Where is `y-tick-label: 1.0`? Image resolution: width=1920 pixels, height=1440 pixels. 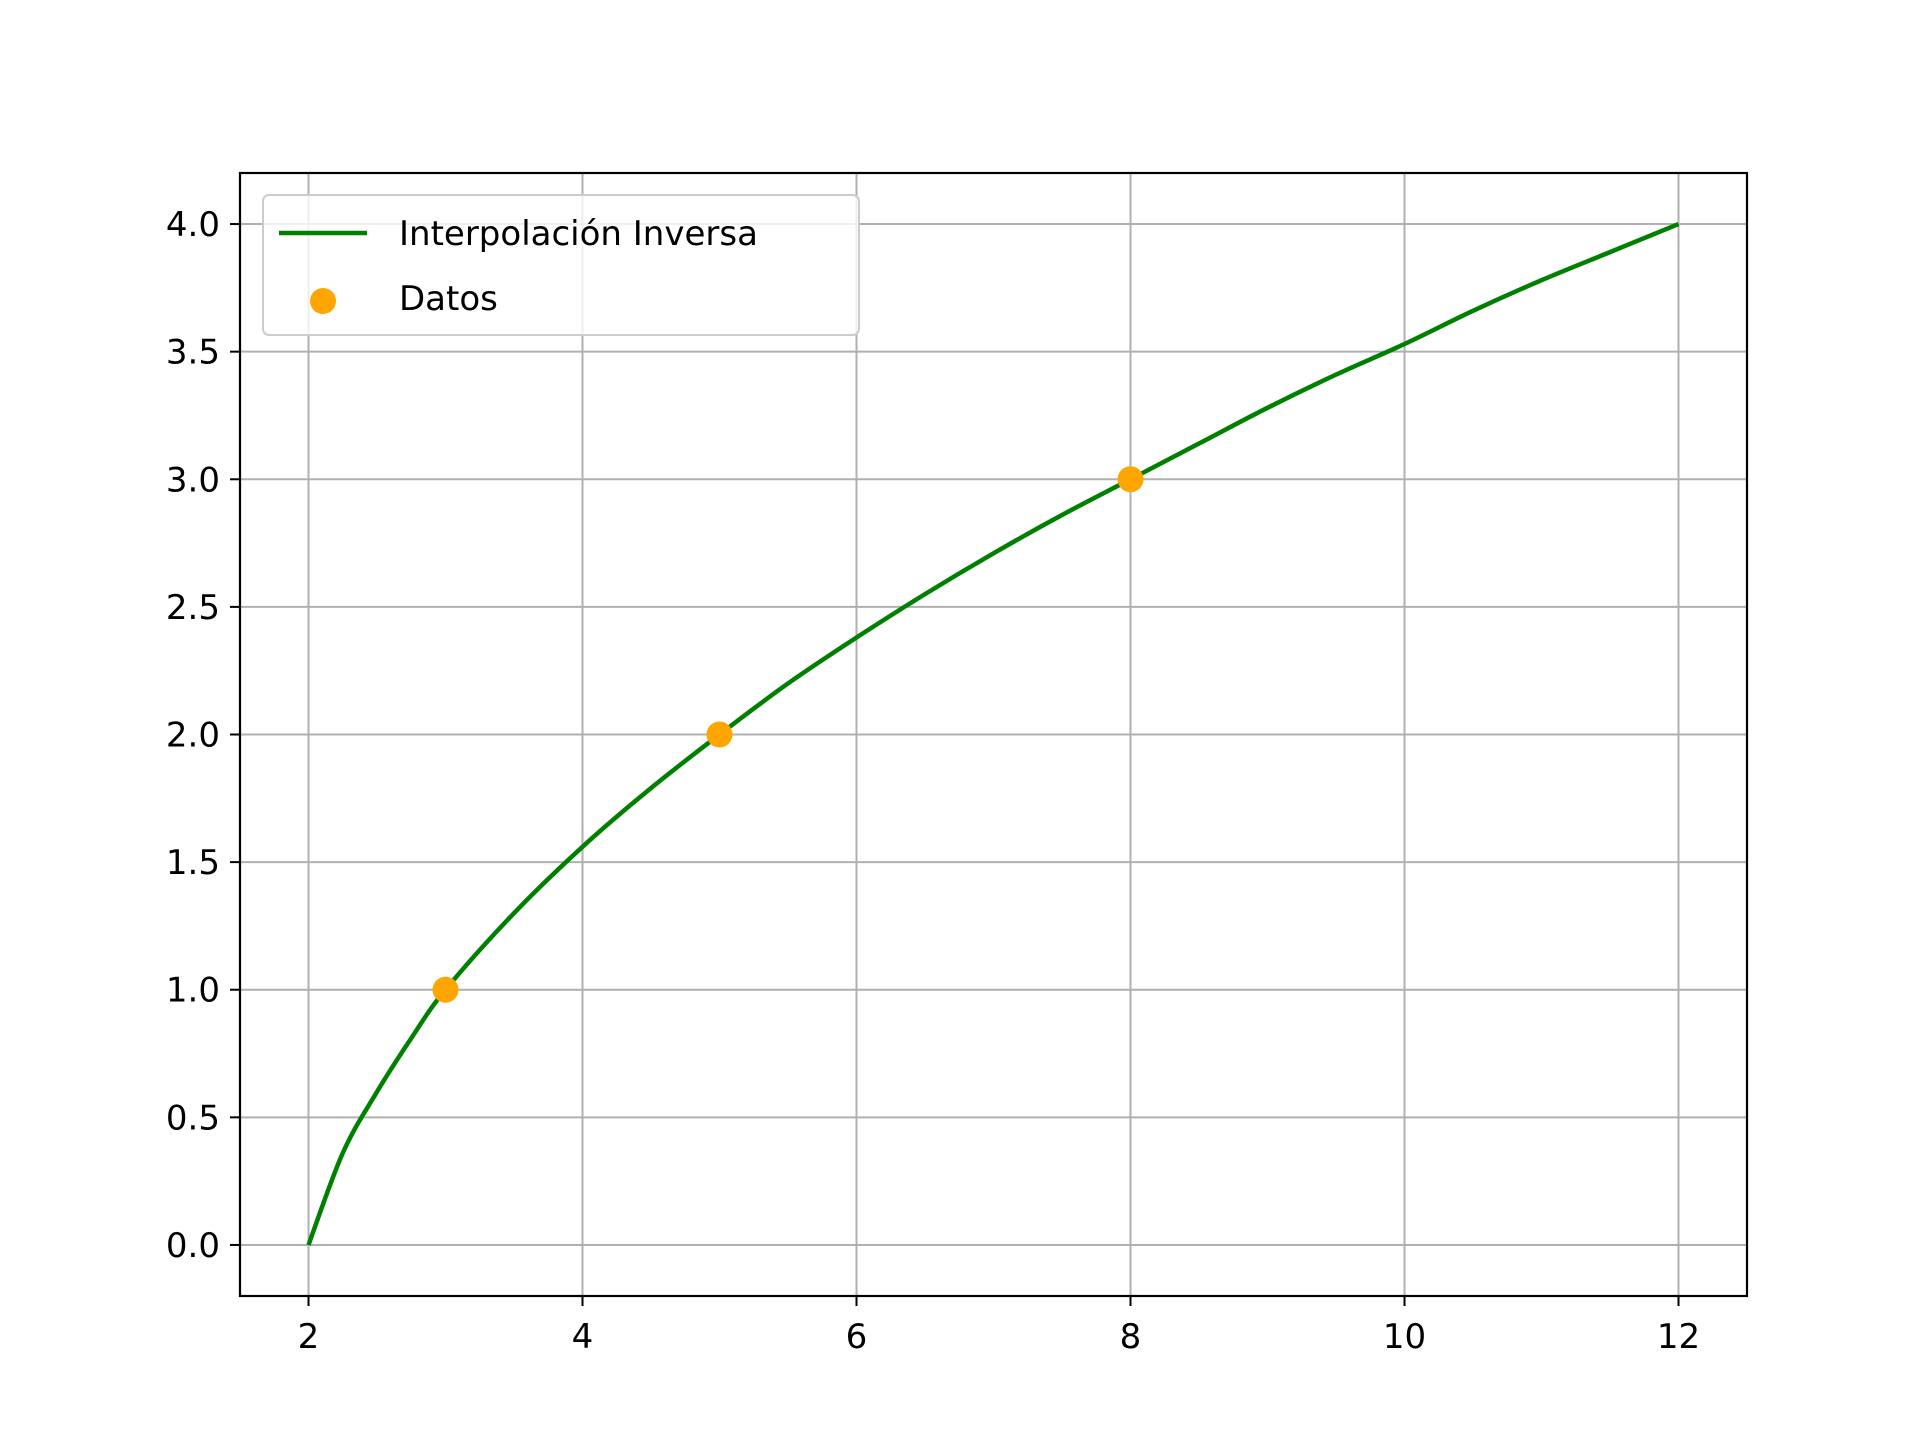
y-tick-label: 1.0 is located at coordinates (193, 991).